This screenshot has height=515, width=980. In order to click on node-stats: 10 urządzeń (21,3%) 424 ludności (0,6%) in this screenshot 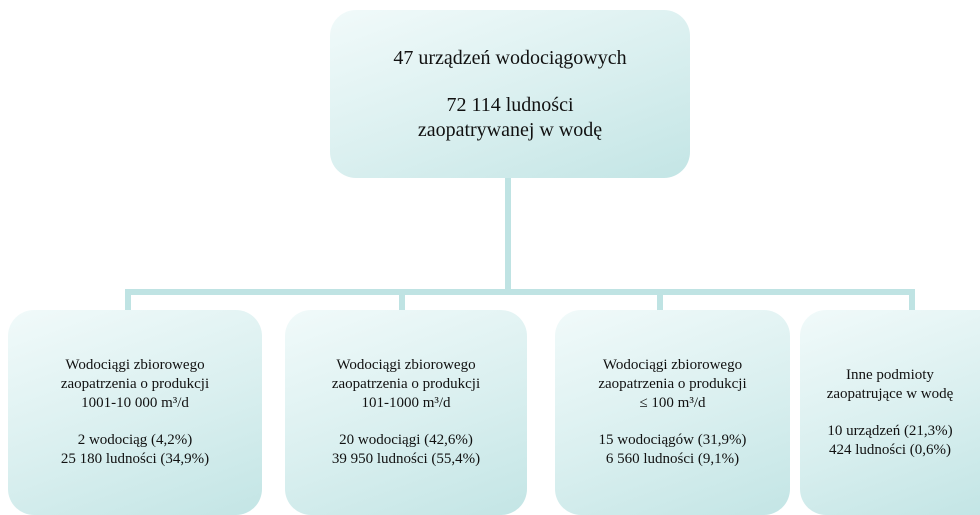, I will do `click(889, 441)`.